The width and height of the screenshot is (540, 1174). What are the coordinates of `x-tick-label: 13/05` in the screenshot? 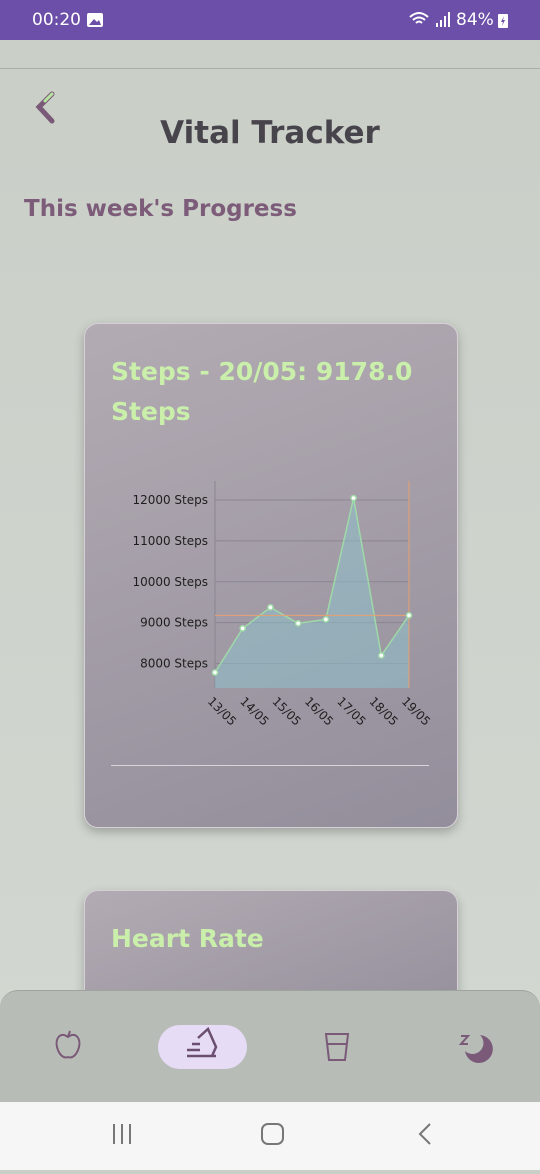 It's located at (222, 711).